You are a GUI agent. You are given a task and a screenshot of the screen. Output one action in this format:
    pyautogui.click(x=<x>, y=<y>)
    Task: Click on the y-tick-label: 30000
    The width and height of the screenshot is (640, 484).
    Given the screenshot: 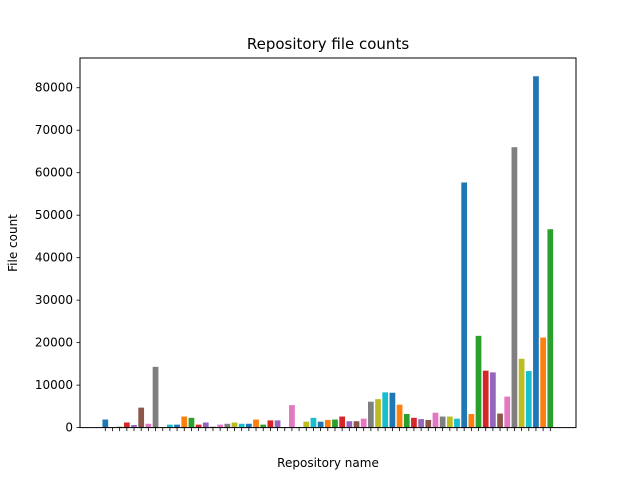 What is the action you would take?
    pyautogui.click(x=54, y=300)
    